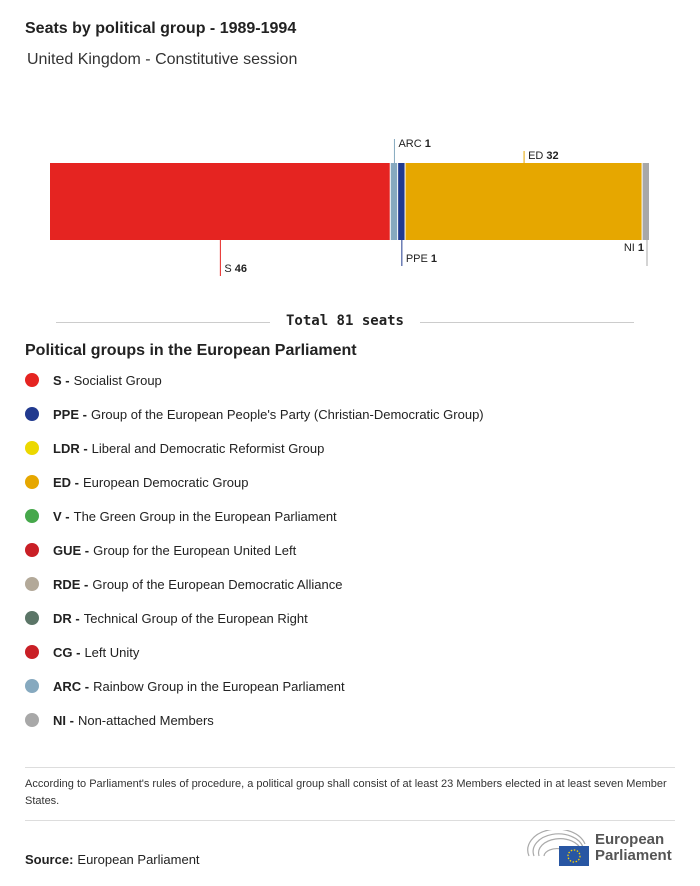  I want to click on legend-name: Non-attached Members, so click(145, 720).